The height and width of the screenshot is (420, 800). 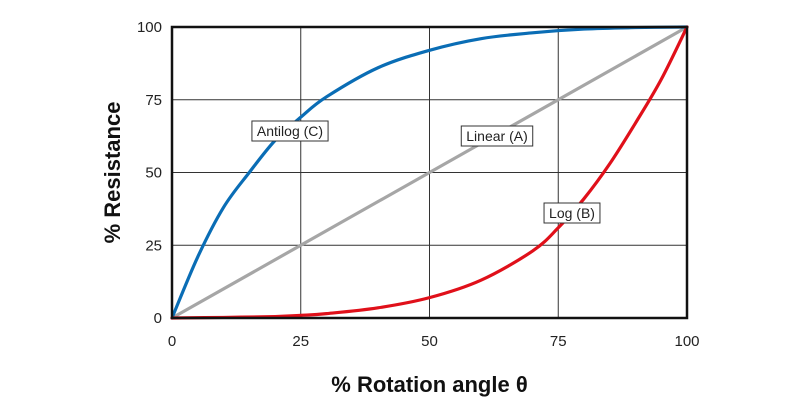 What do you see at coordinates (153, 173) in the screenshot?
I see `y-tick-label: 50` at bounding box center [153, 173].